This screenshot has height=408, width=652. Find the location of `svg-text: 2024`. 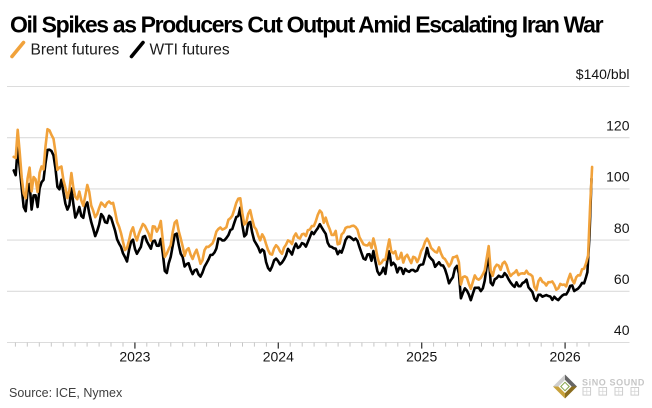

svg-text: 2024 is located at coordinates (278, 357).